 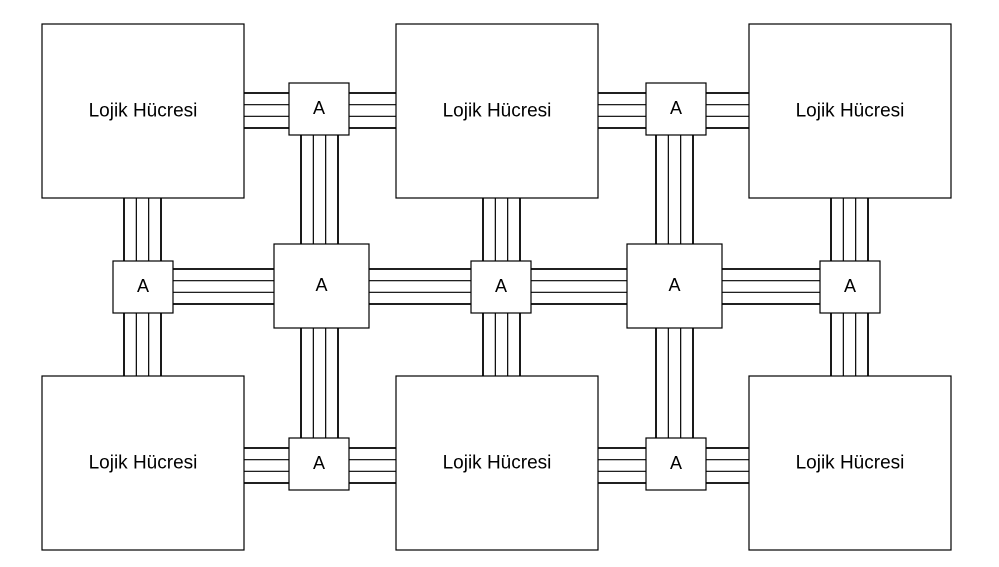 I want to click on cell-bottom-left: Lojik Hücresi, so click(x=143, y=463).